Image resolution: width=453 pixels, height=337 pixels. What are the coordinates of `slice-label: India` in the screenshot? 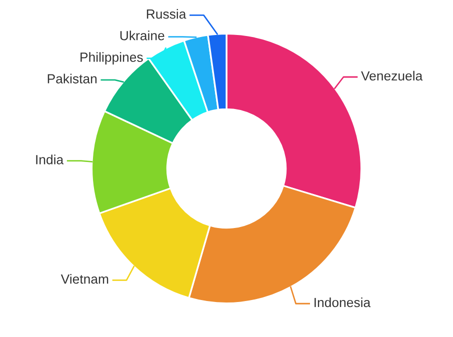 It's located at (50, 159).